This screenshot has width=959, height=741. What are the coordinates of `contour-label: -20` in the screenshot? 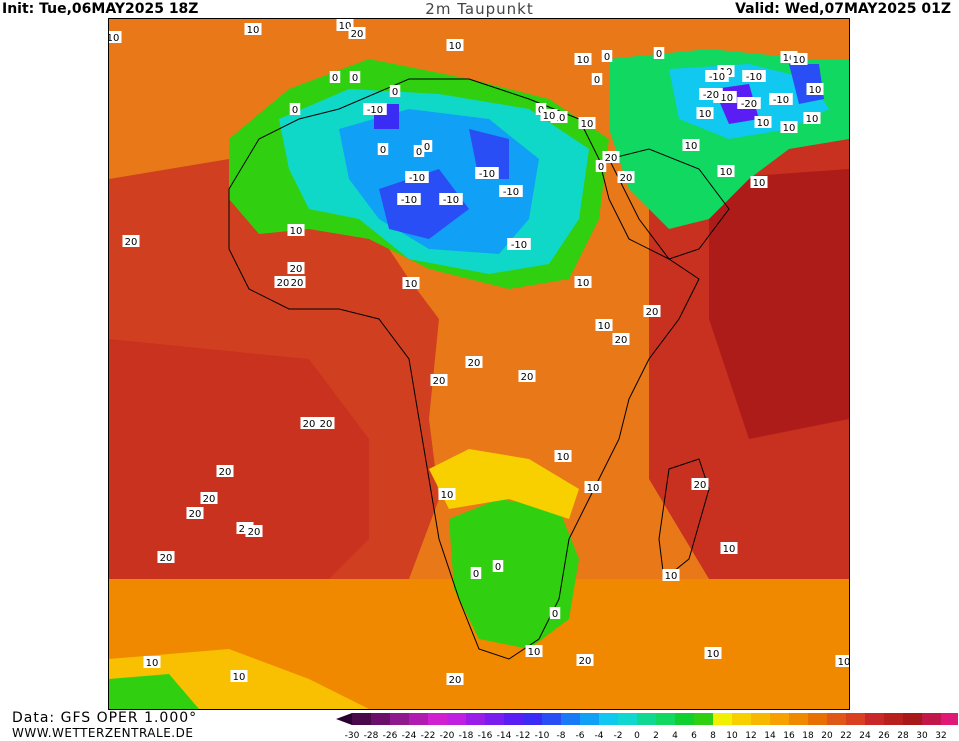 It's located at (711, 94).